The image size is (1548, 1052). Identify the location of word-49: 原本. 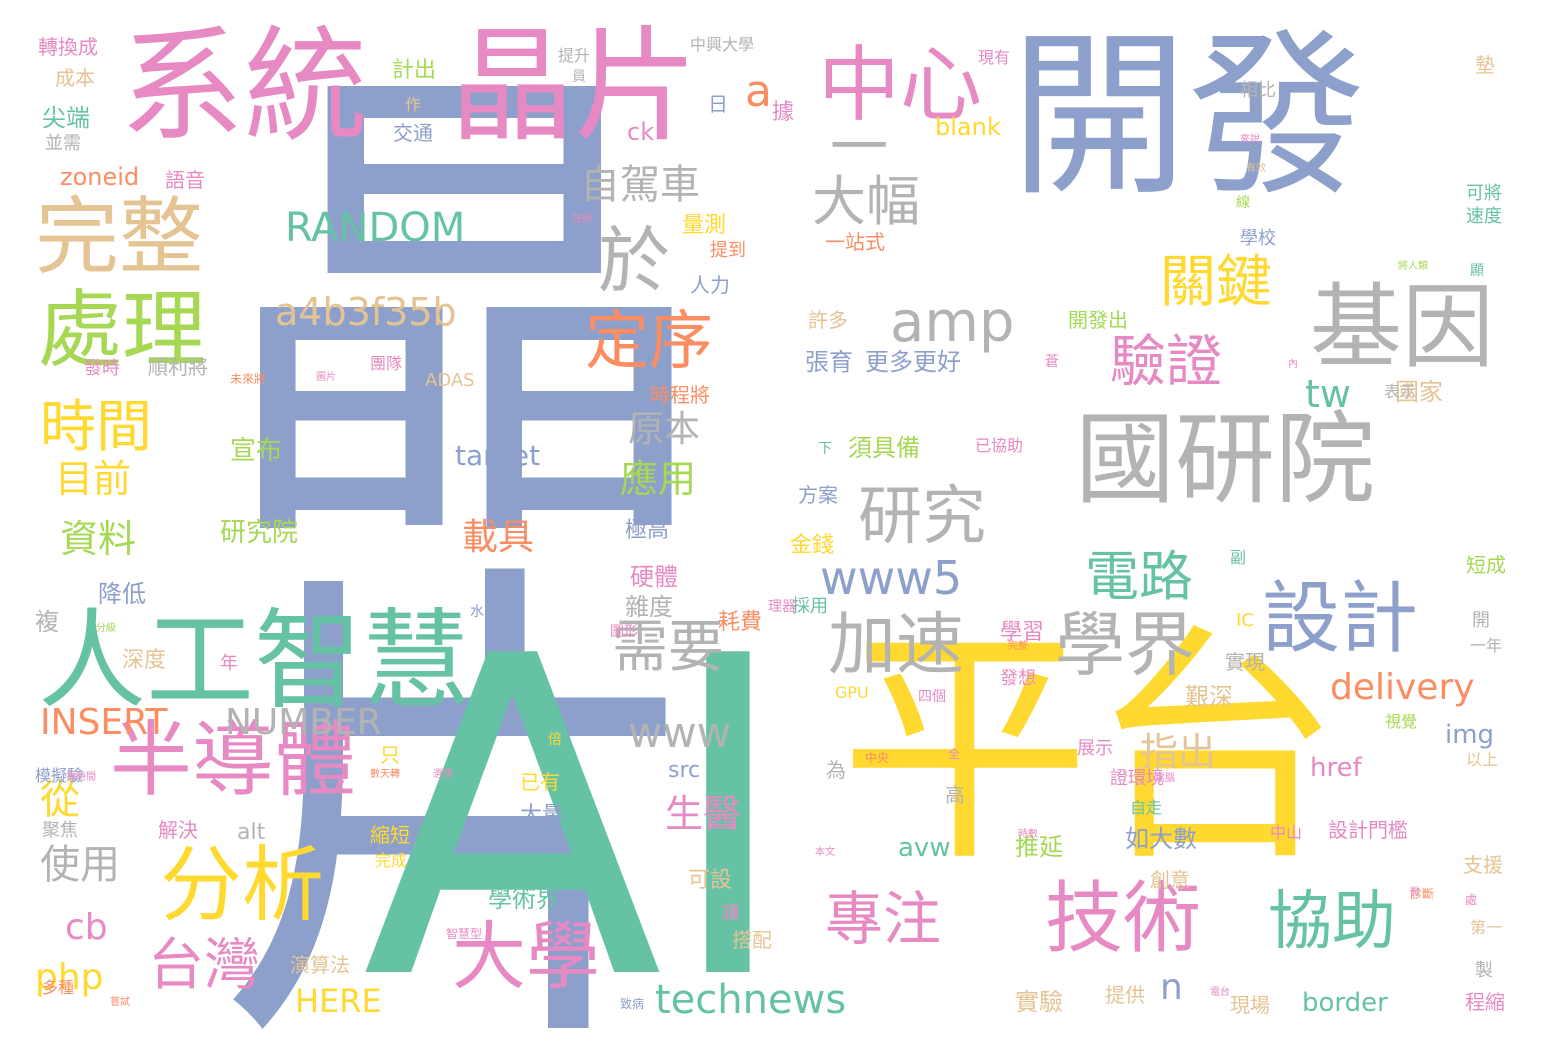
(664, 429).